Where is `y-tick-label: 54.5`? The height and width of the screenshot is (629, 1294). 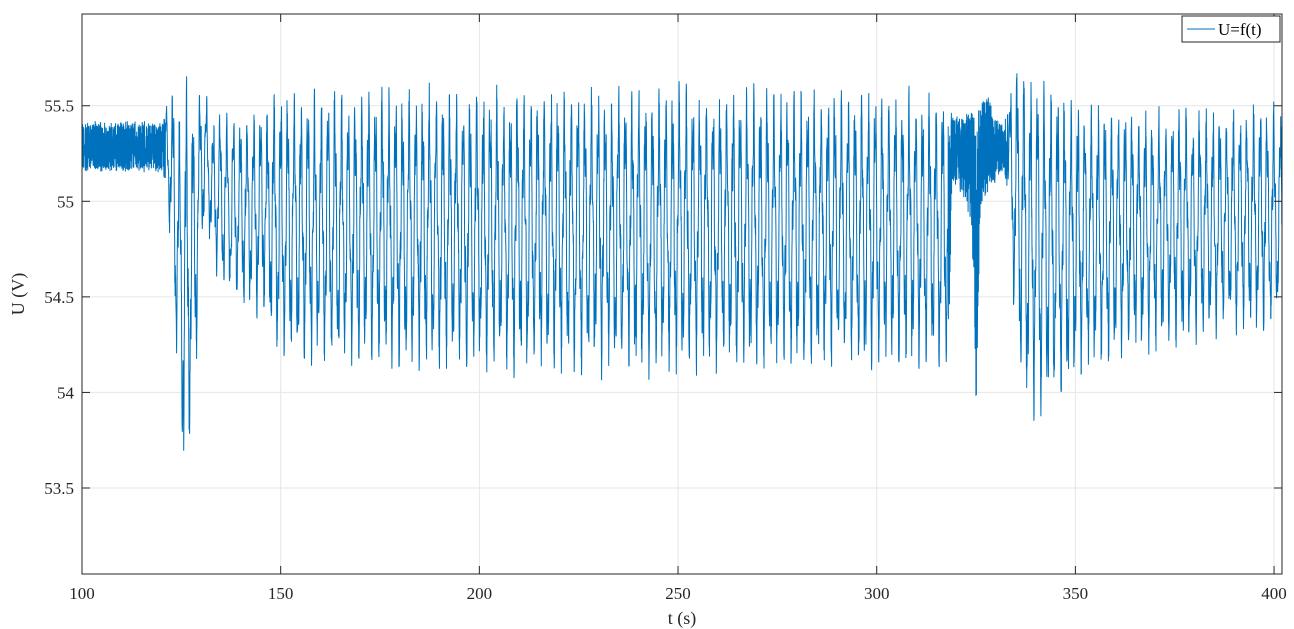 y-tick-label: 54.5 is located at coordinates (59, 297).